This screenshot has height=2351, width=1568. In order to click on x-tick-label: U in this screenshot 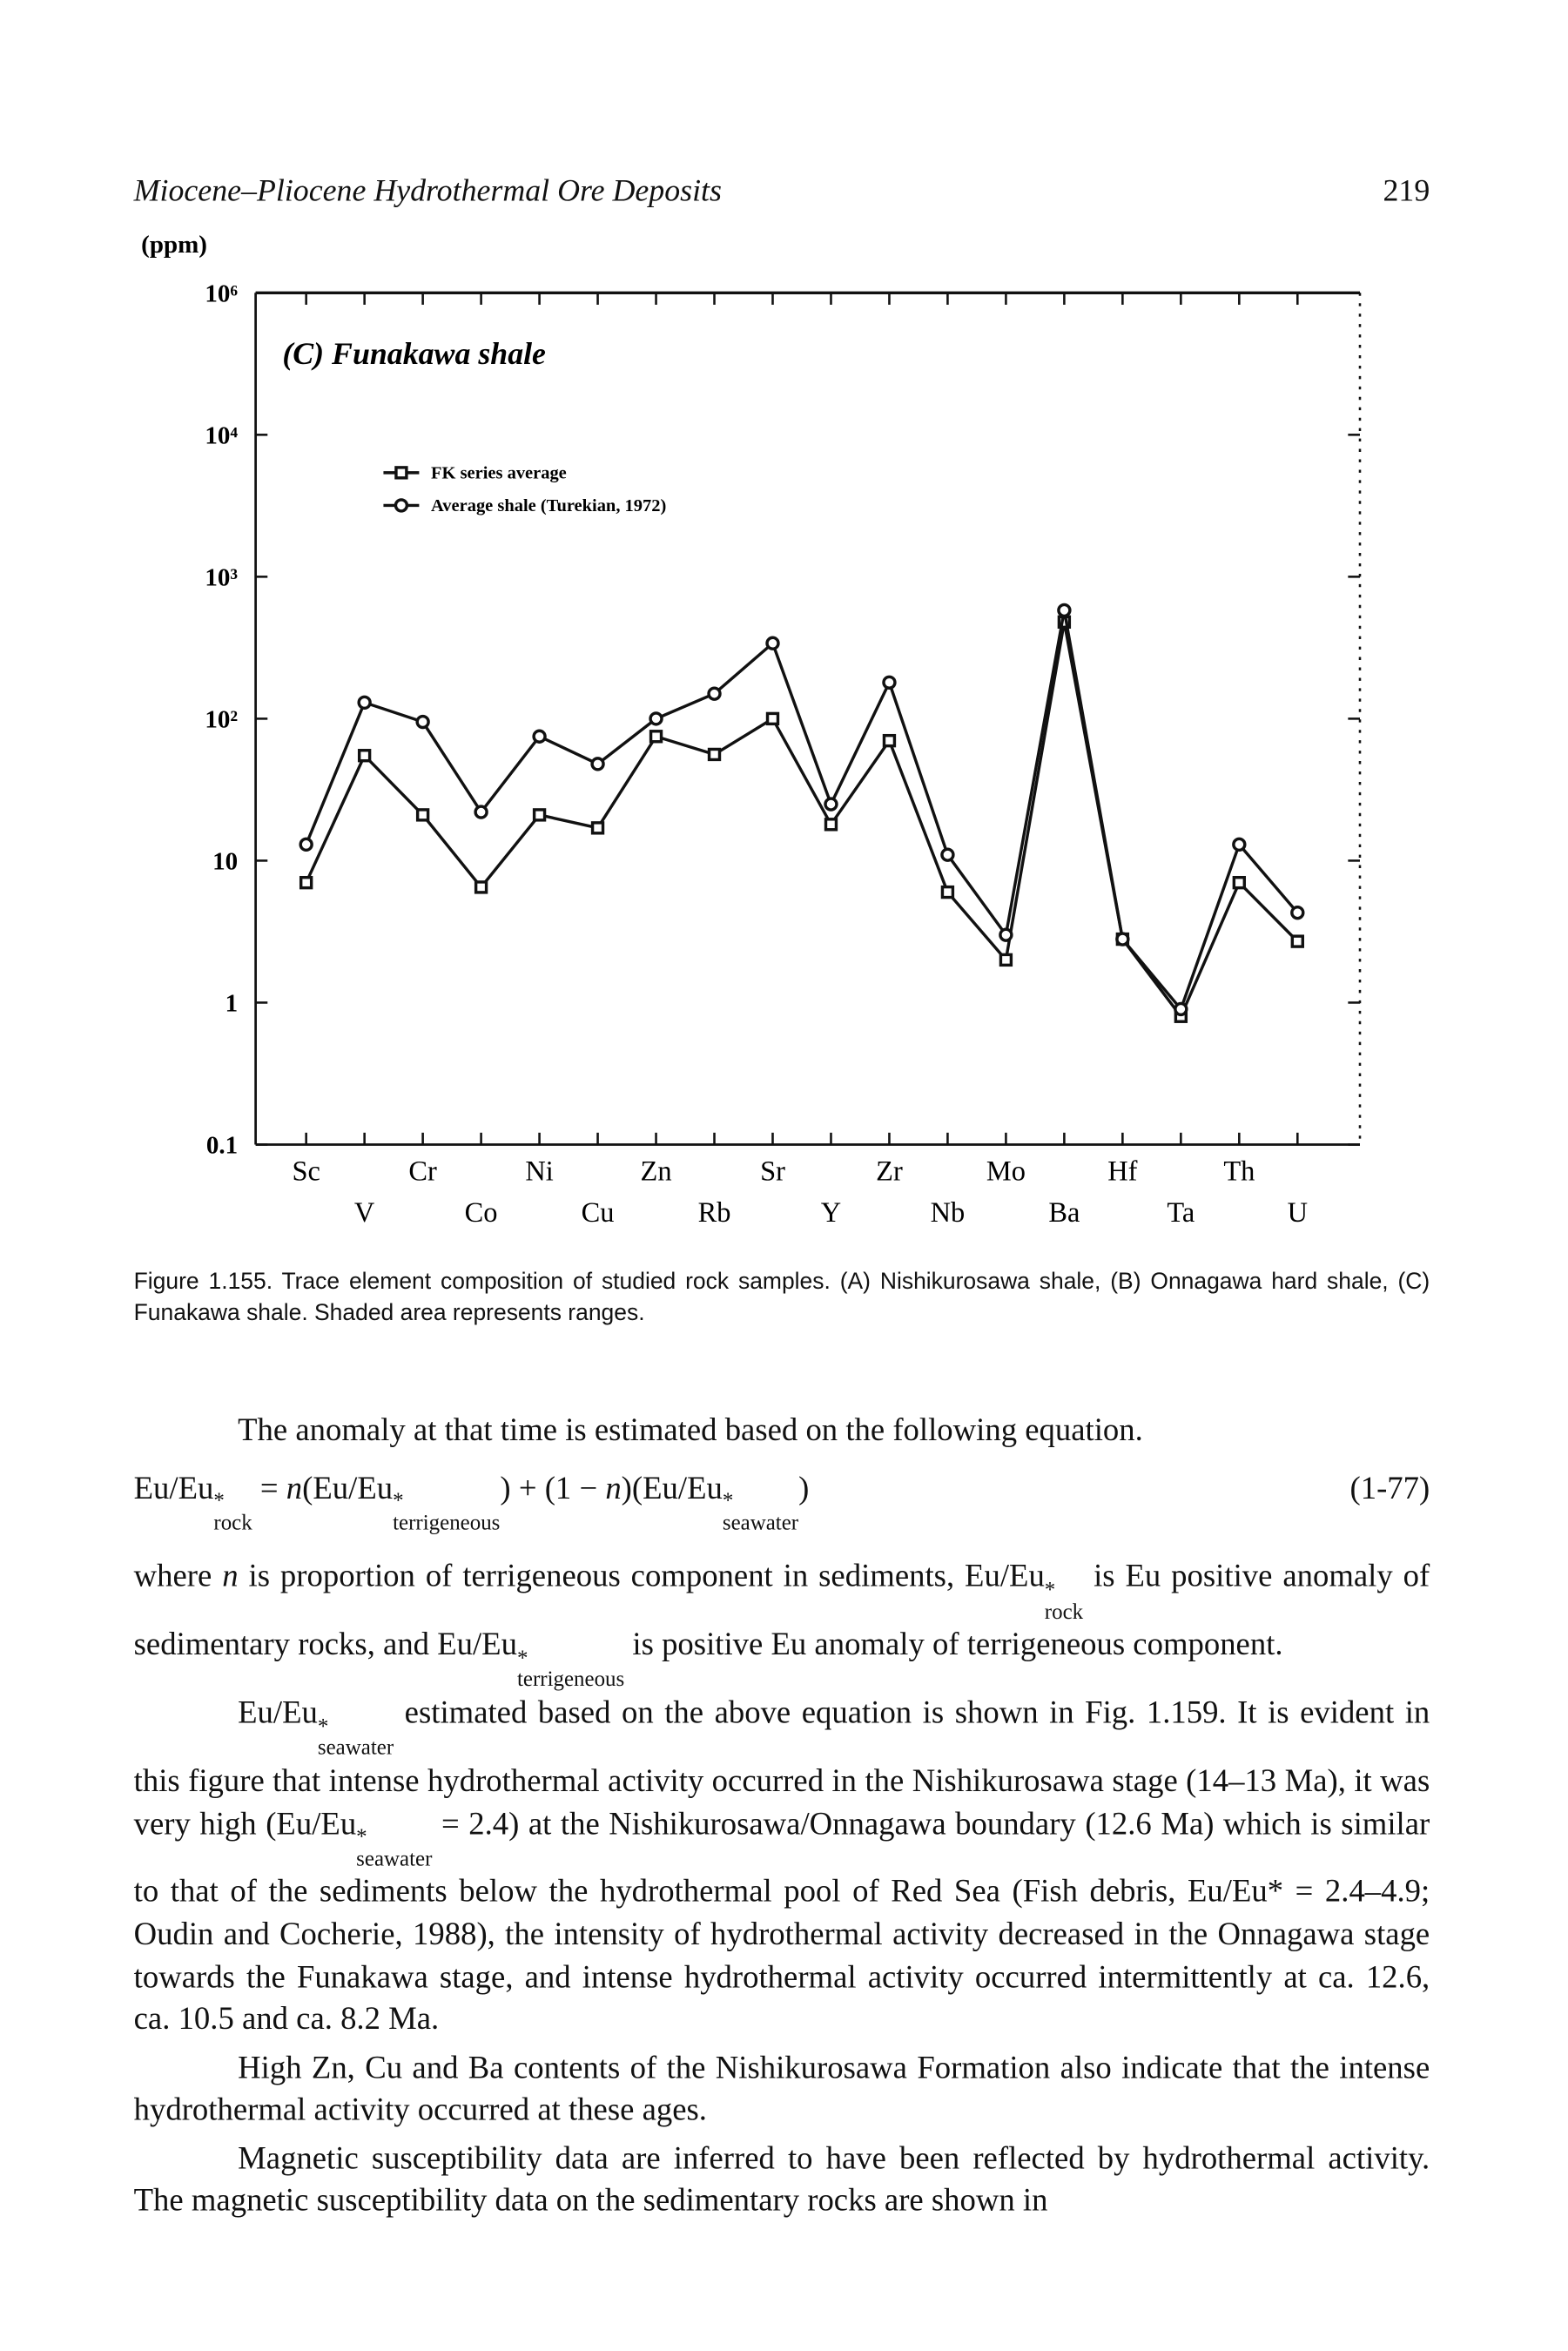, I will do `click(1298, 1213)`.